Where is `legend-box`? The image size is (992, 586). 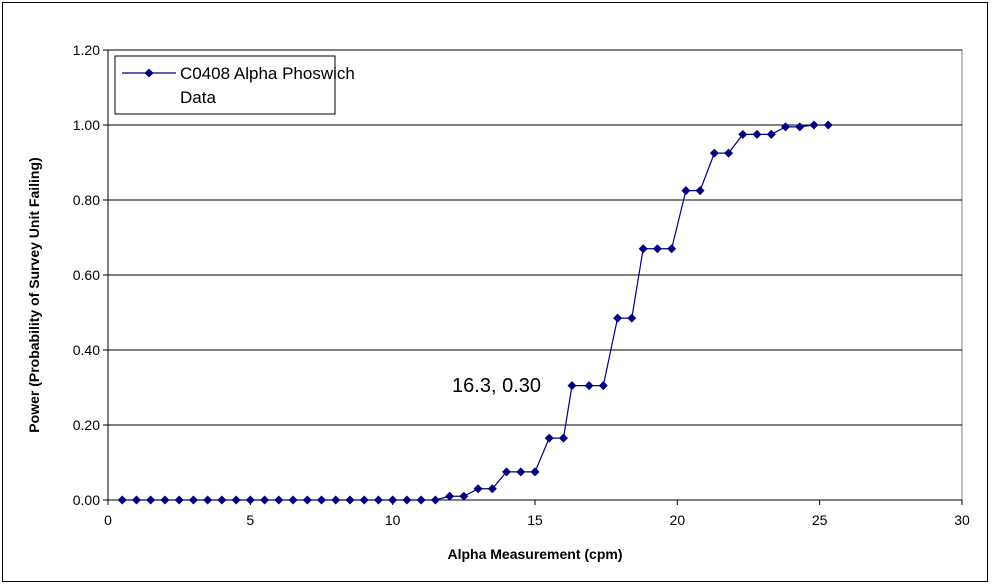
legend-box is located at coordinates (225, 85).